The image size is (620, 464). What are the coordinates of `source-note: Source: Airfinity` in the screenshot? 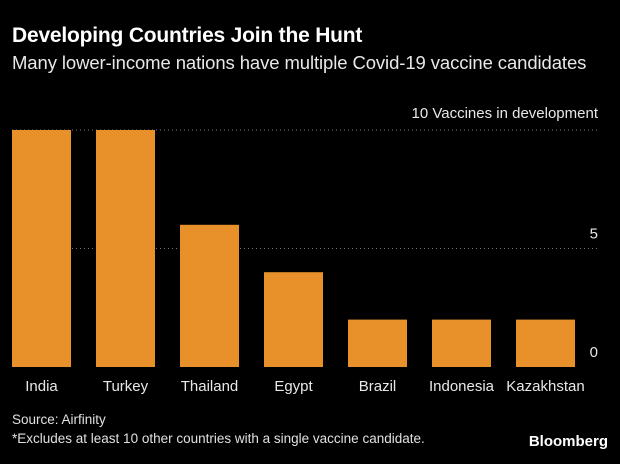 It's located at (59, 419).